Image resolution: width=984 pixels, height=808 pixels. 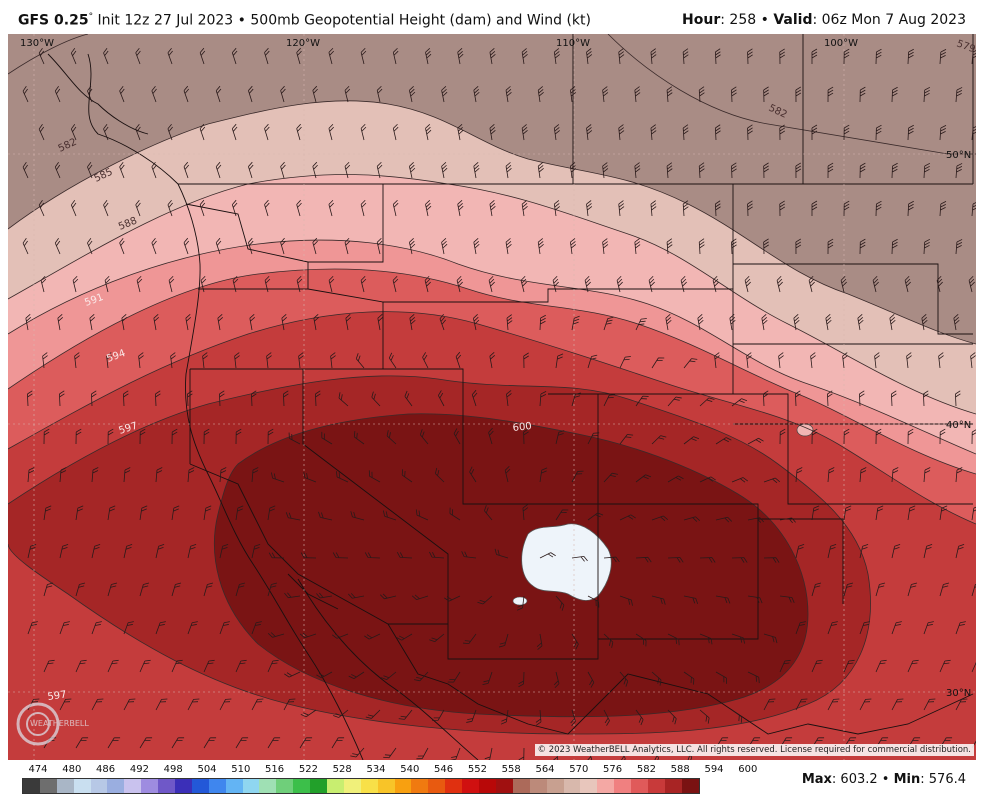 I want to click on hour-label: Hour, so click(x=701, y=20).